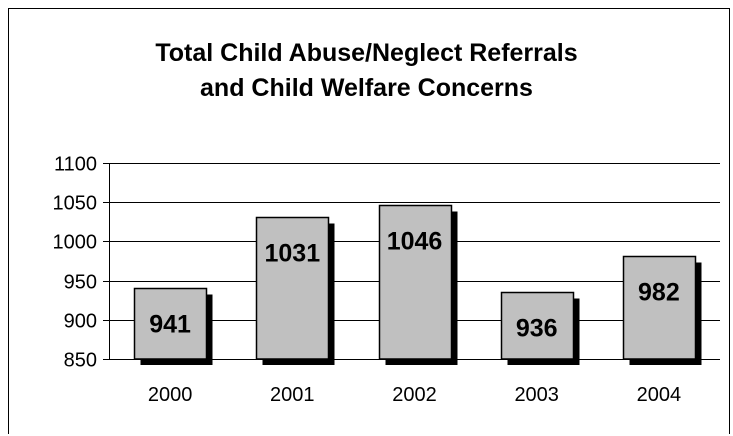  I want to click on bar-2003, so click(537, 325).